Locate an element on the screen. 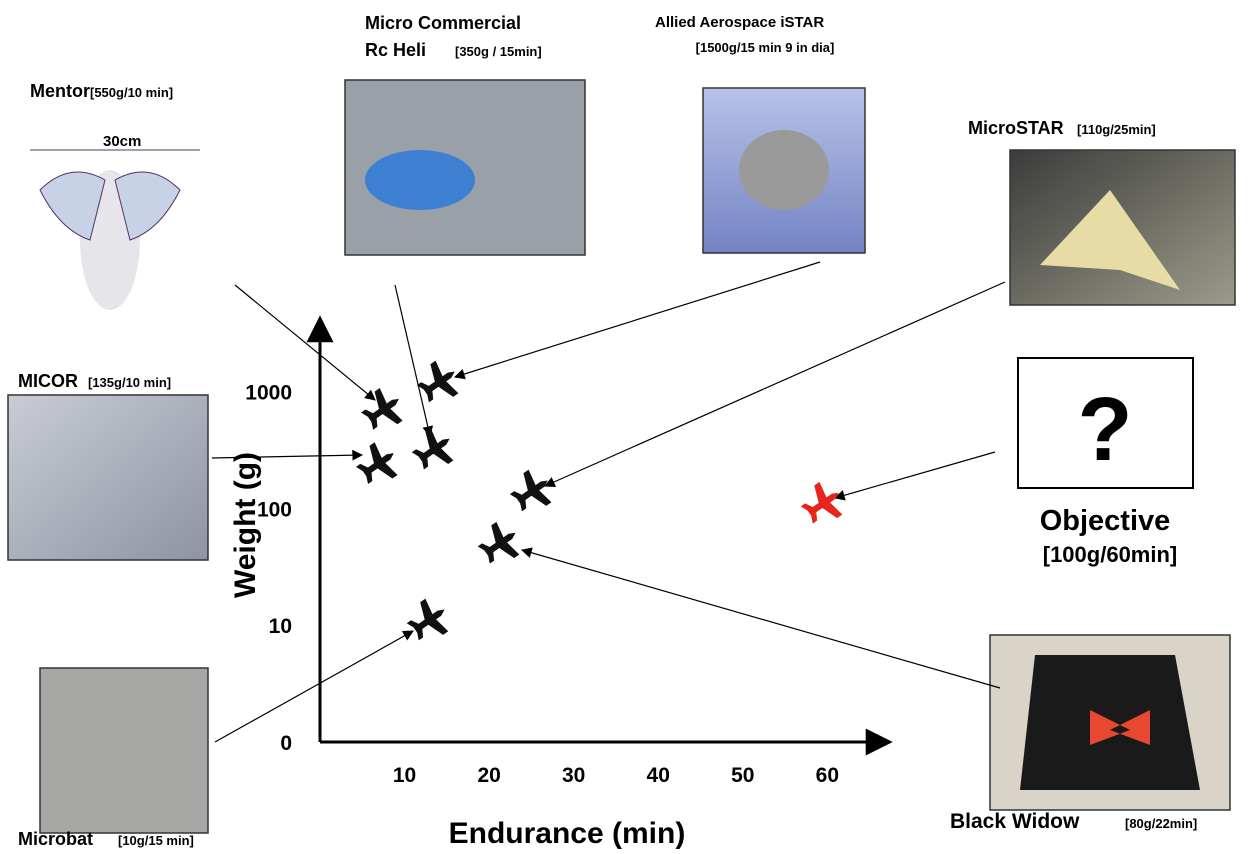 Image resolution: width=1251 pixels, height=854 pixels. objective-box is located at coordinates (1105, 423).